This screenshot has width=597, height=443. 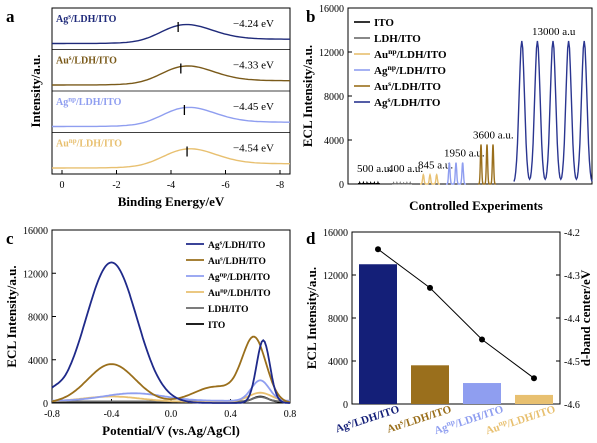 What do you see at coordinates (335, 233) in the screenshot?
I see `panel-d-y-tick-label: 16000` at bounding box center [335, 233].